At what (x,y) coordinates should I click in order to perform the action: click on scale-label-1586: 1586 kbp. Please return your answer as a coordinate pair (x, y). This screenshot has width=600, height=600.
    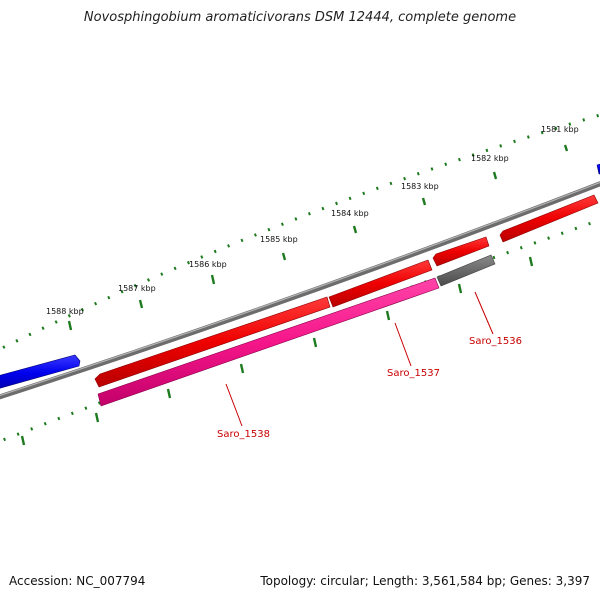
    Looking at the image, I should click on (208, 264).